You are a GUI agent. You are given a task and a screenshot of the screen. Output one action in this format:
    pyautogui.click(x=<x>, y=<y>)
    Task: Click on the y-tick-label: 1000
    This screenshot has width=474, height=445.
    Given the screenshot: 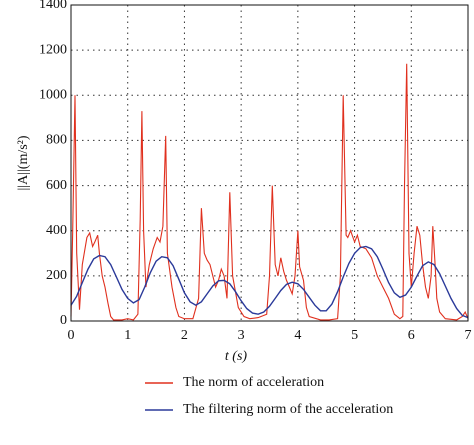 What is the action you would take?
    pyautogui.click(x=53, y=95)
    